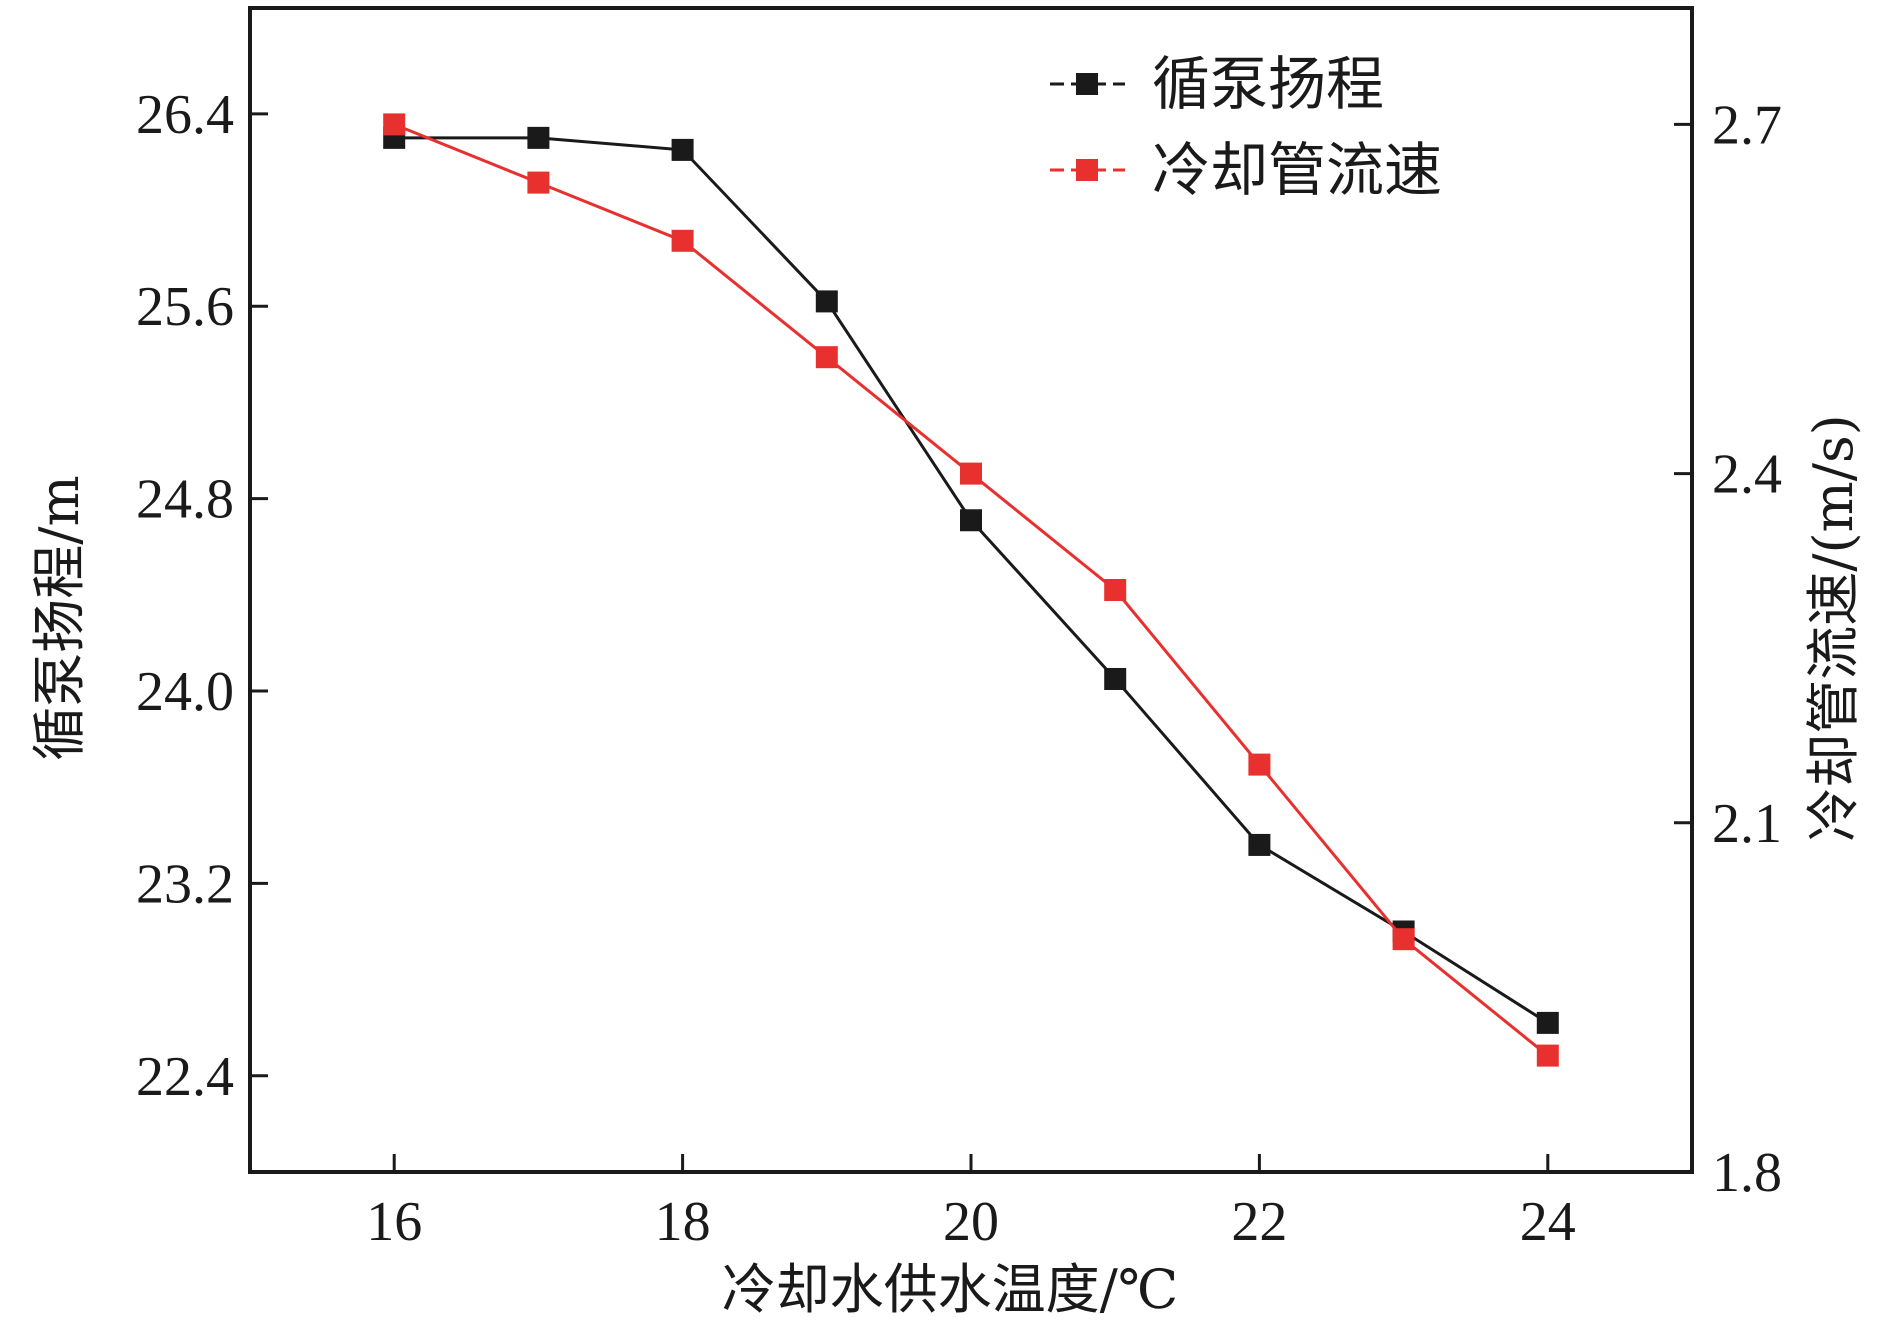 The height and width of the screenshot is (1342, 1890). What do you see at coordinates (202, 596) in the screenshot?
I see `left-y-axis-ticks: 22.4 23.2 24.0 24.8 25.6 26.4` at bounding box center [202, 596].